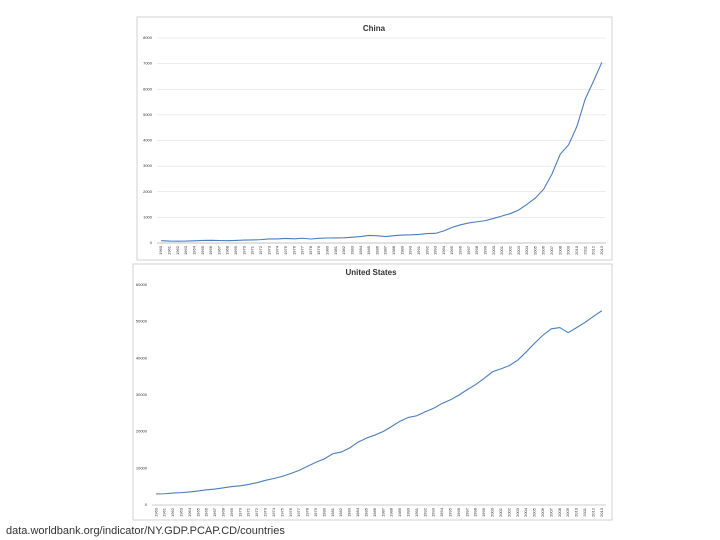  What do you see at coordinates (592, 512) in the screenshot?
I see `x-tick-label: 2012` at bounding box center [592, 512].